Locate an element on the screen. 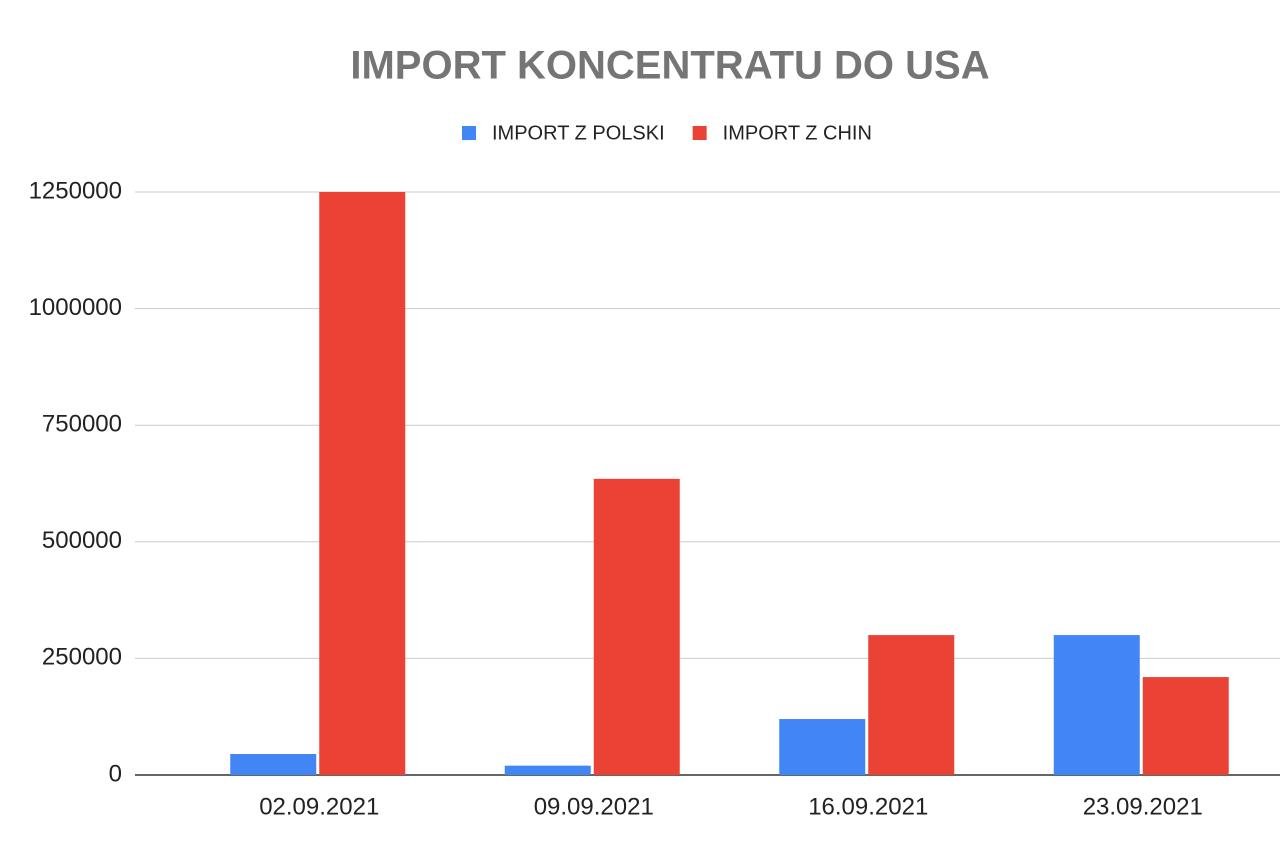  legend-label: IMPORT Z CHIN is located at coordinates (797, 133).